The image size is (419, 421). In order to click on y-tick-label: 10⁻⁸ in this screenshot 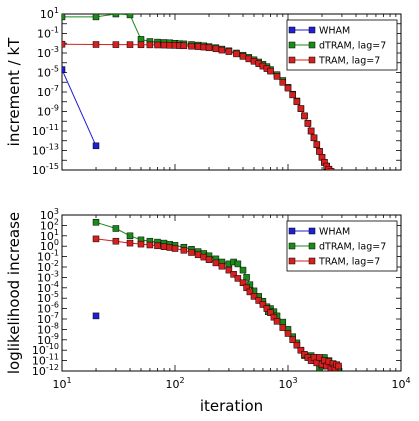, I will do `click(48, 328)`.